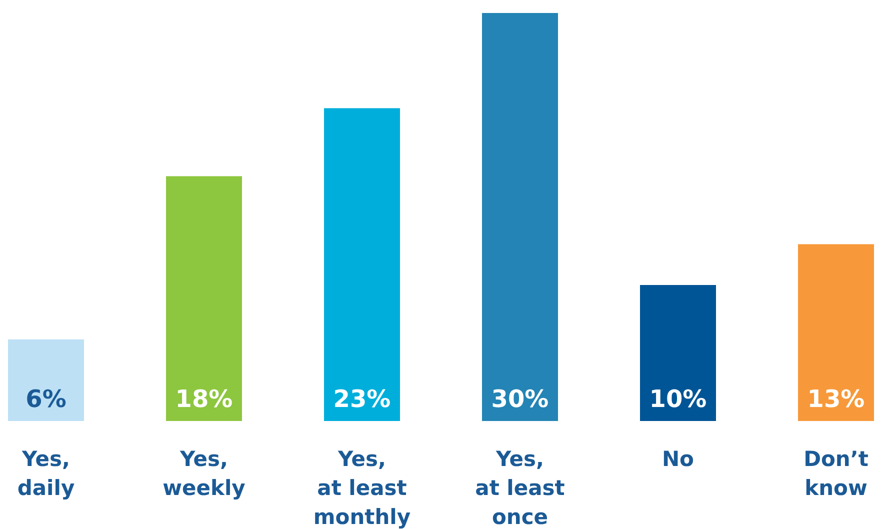  Describe the element at coordinates (46, 473) in the screenshot. I see `x-tick-label: Yes, daily` at that location.